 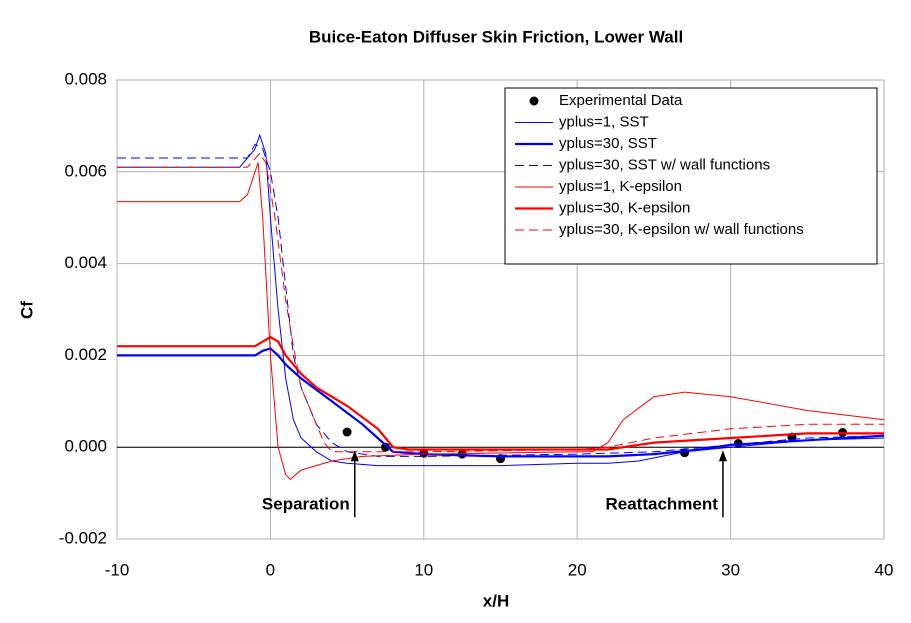 I want to click on y-tick-label: 0.004, so click(x=85, y=262).